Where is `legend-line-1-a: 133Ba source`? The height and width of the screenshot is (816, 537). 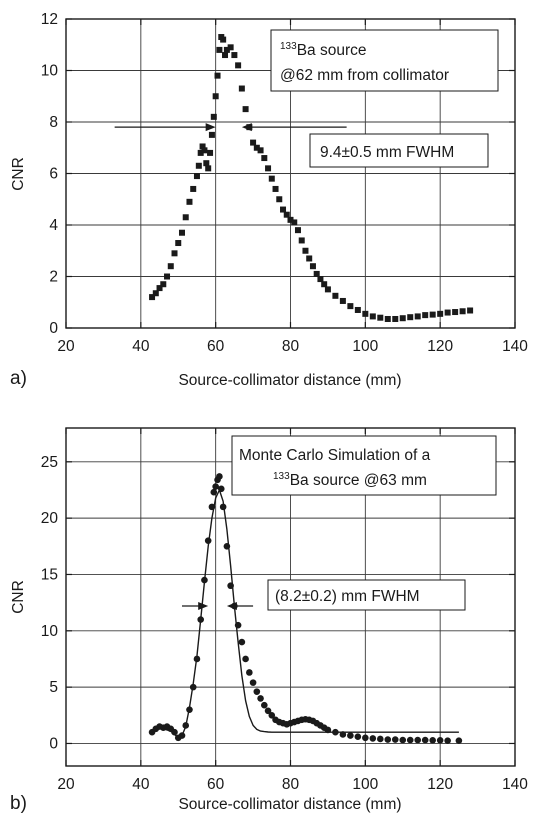 legend-line-1-a: 133Ba source is located at coordinates (323, 50).